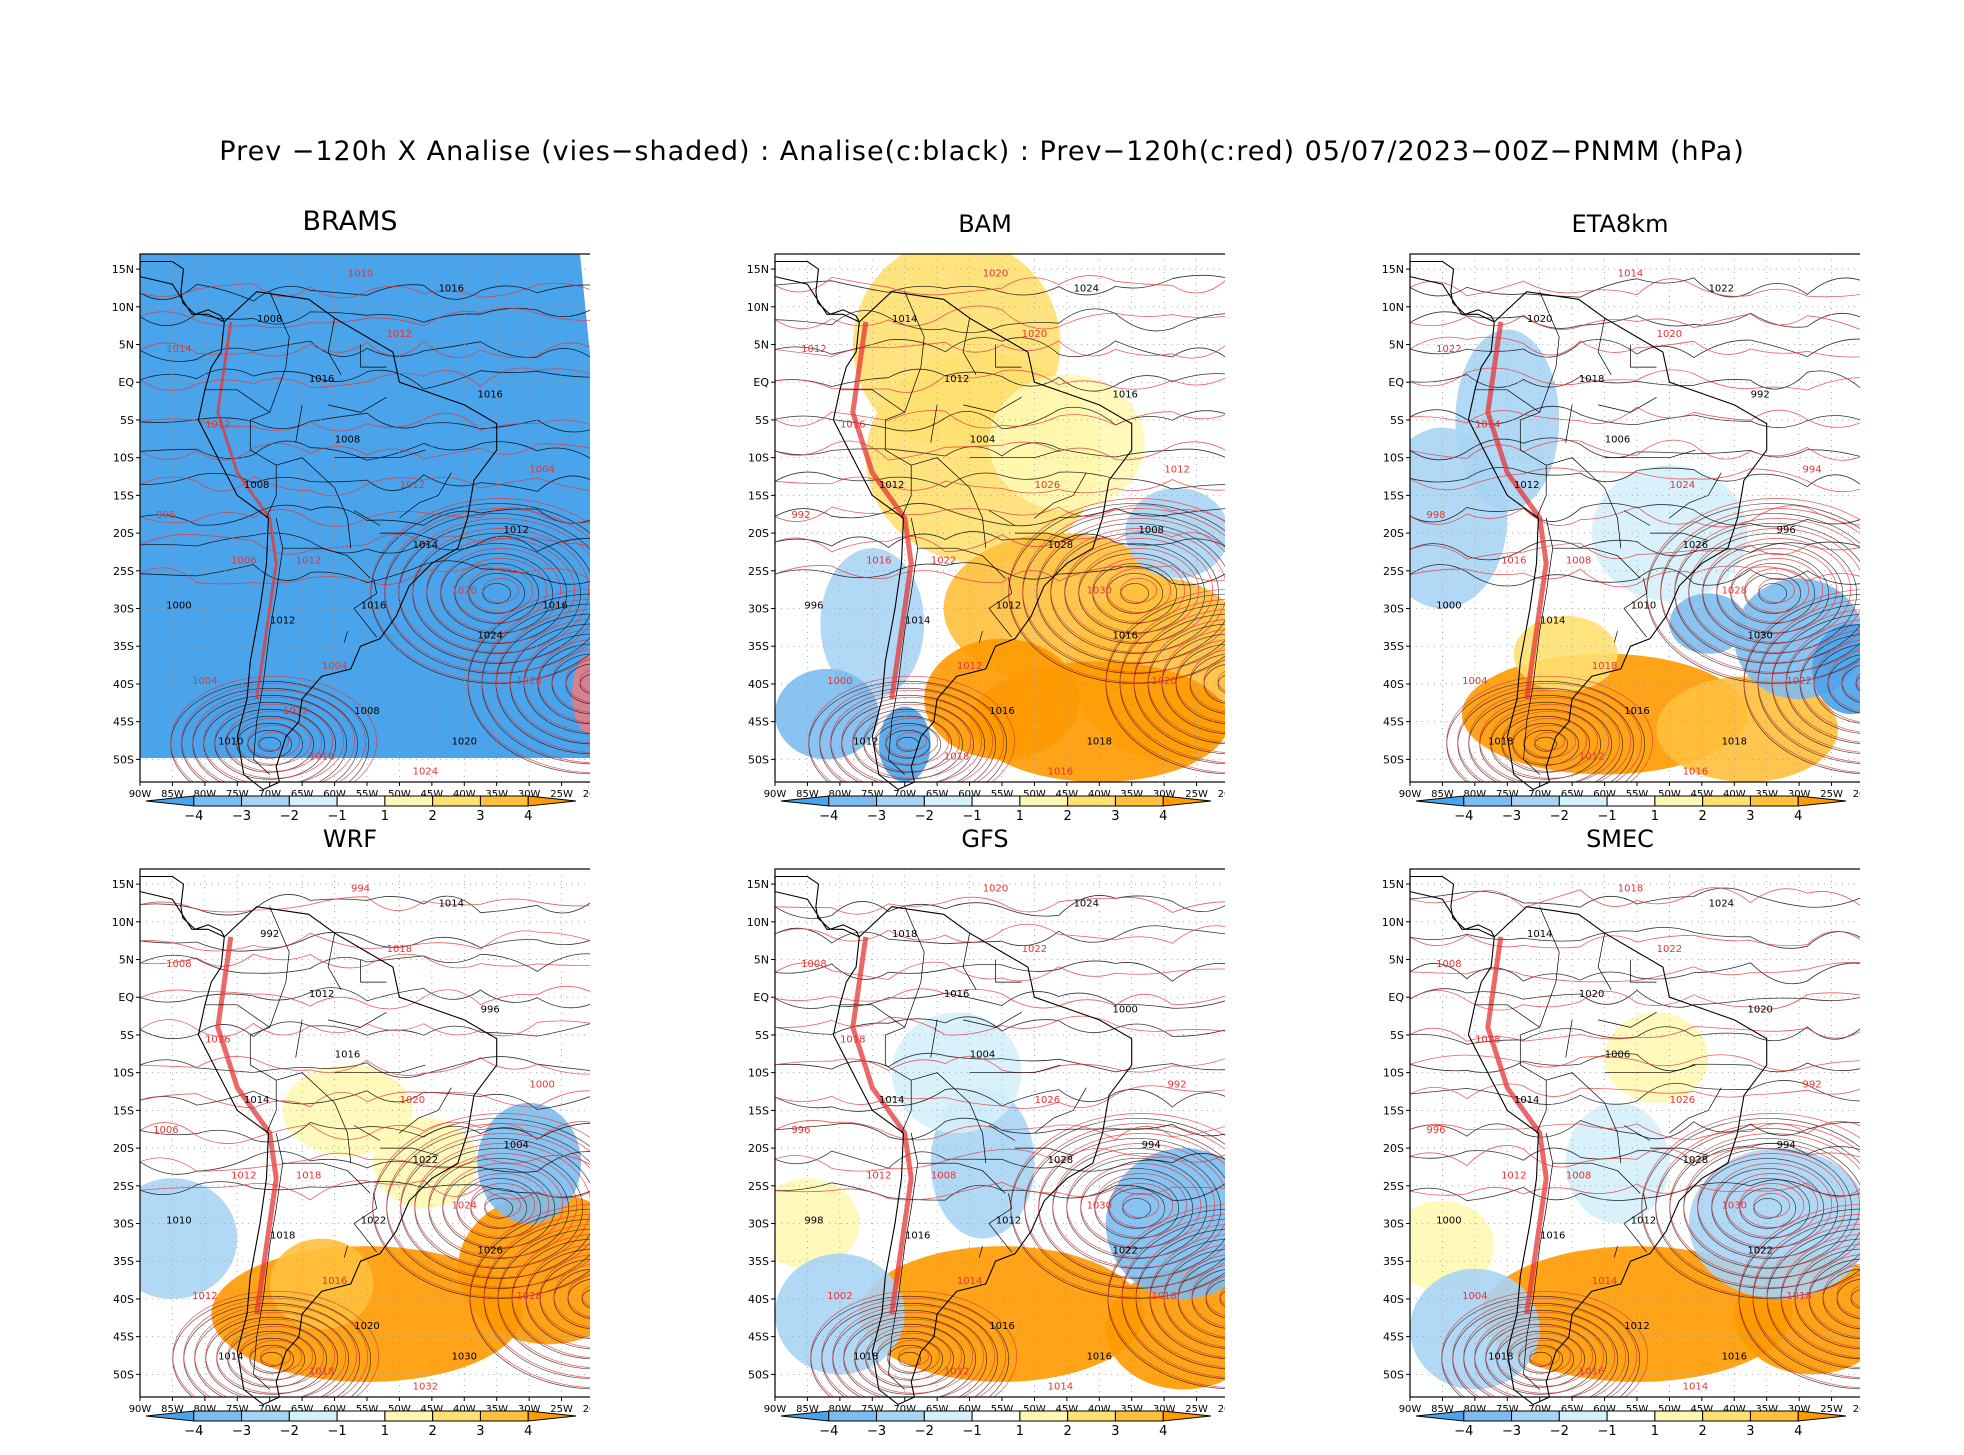 Image resolution: width=1964 pixels, height=1455 pixels. I want to click on longitude-tick-label: 55W, so click(1002, 794).